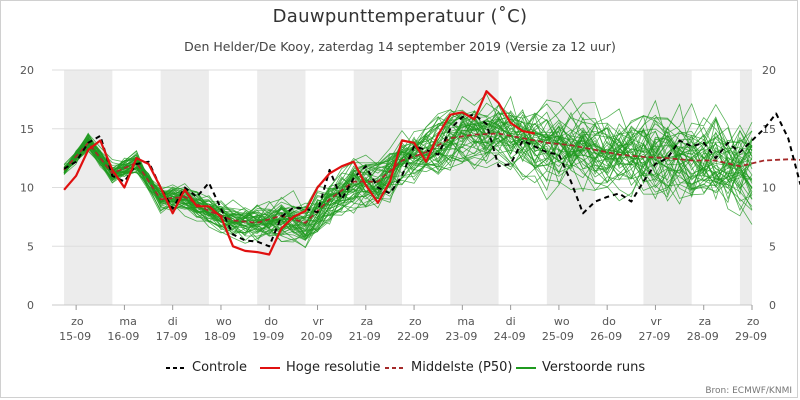 This screenshot has width=800, height=400. Describe the element at coordinates (30, 246) in the screenshot. I see `y-tick-label-left: 5` at that location.